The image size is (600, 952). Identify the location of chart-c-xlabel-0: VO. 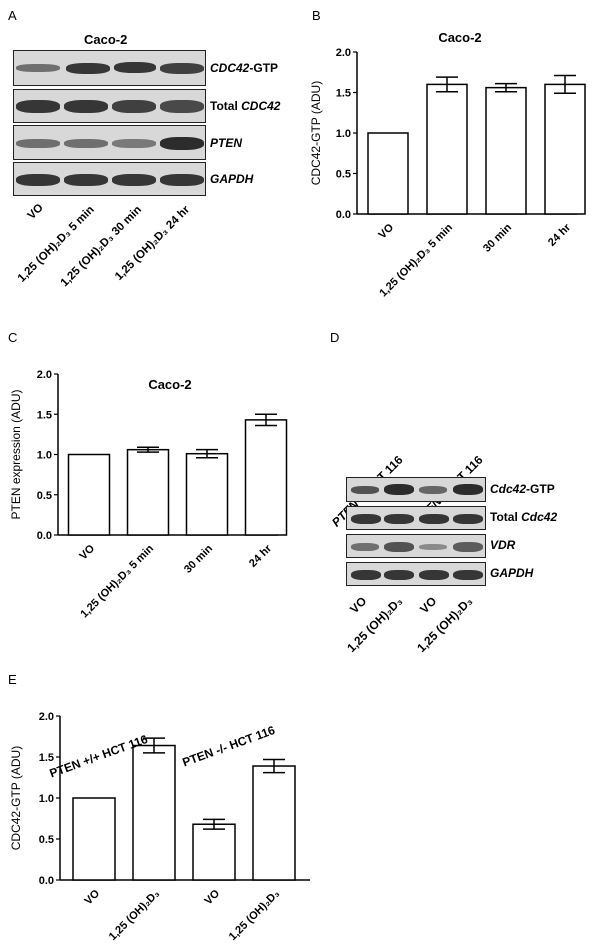
(87, 552).